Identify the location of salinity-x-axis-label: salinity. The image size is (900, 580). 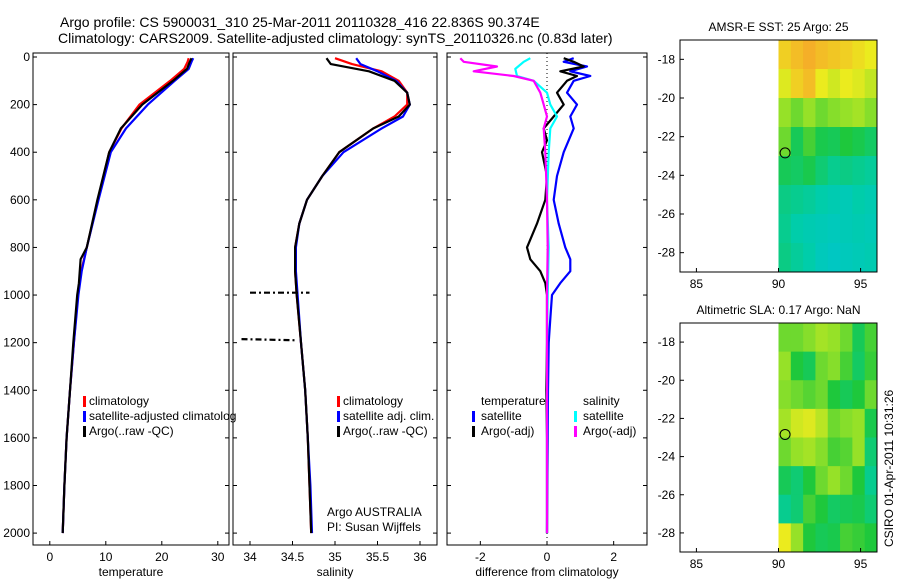
(335, 572).